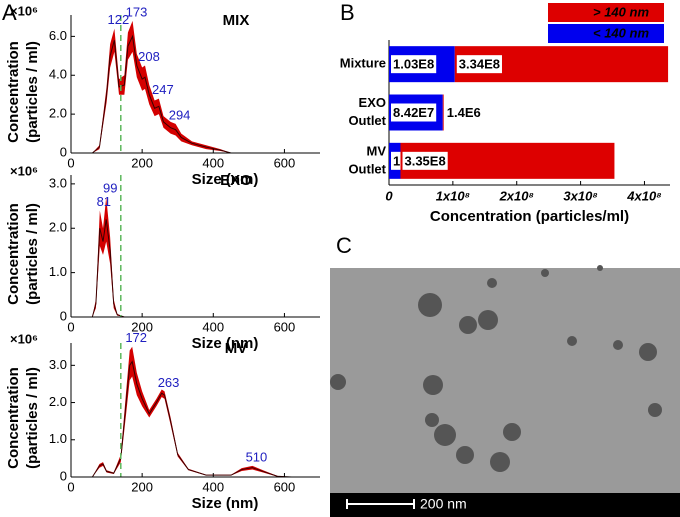 The height and width of the screenshot is (517, 680). I want to click on category-label: EXO, so click(372, 102).